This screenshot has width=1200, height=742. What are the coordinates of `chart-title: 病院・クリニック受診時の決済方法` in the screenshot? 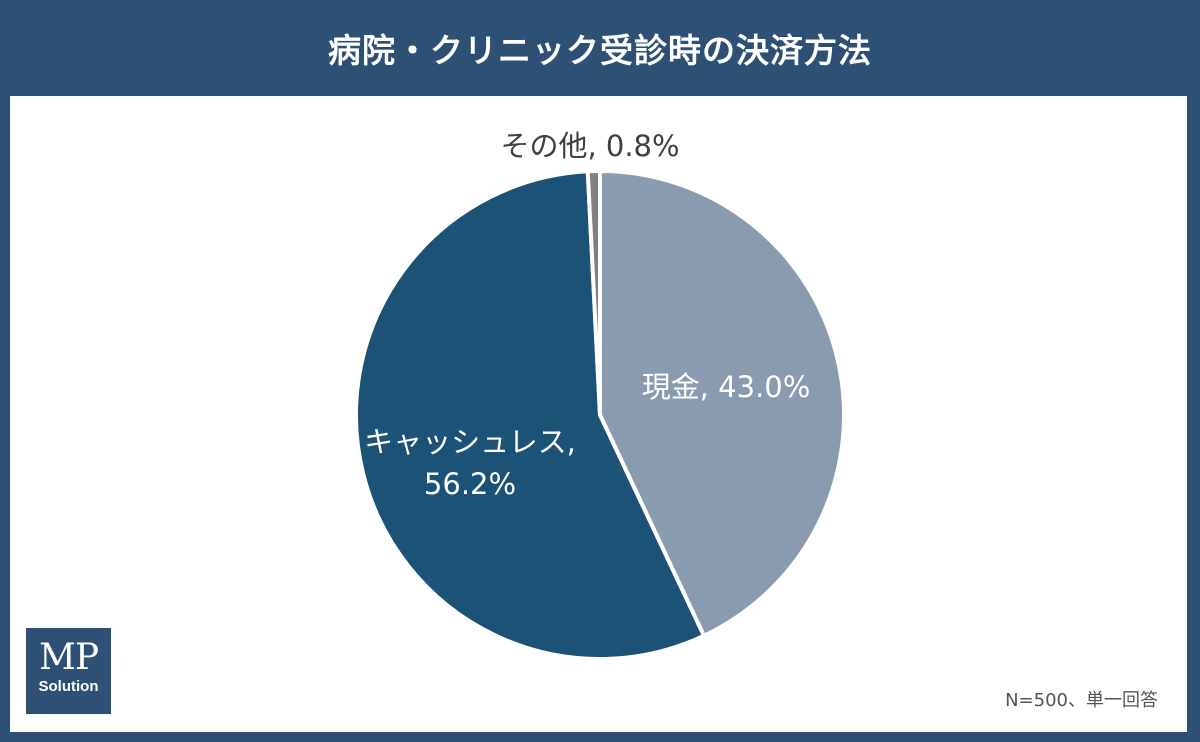 It's located at (600, 50).